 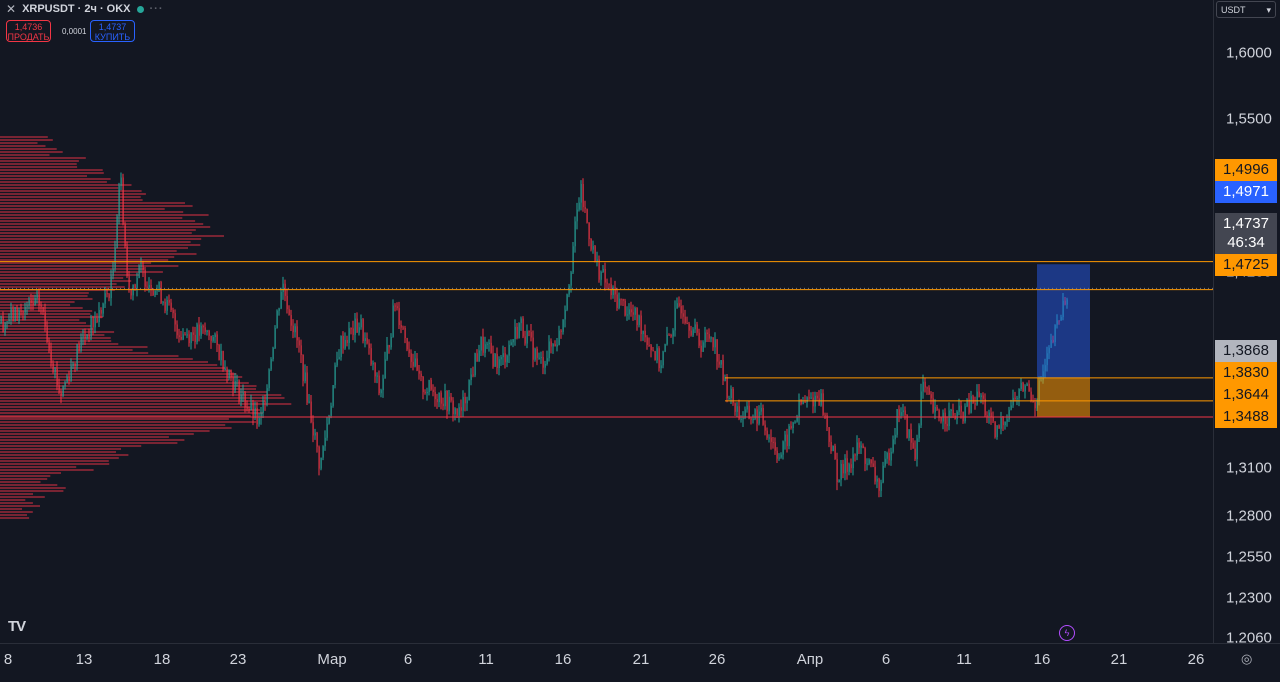 What do you see at coordinates (85, 9) in the screenshot?
I see `symbol-header: ✕ XRPUSDT · 2ч · OKX ···` at bounding box center [85, 9].